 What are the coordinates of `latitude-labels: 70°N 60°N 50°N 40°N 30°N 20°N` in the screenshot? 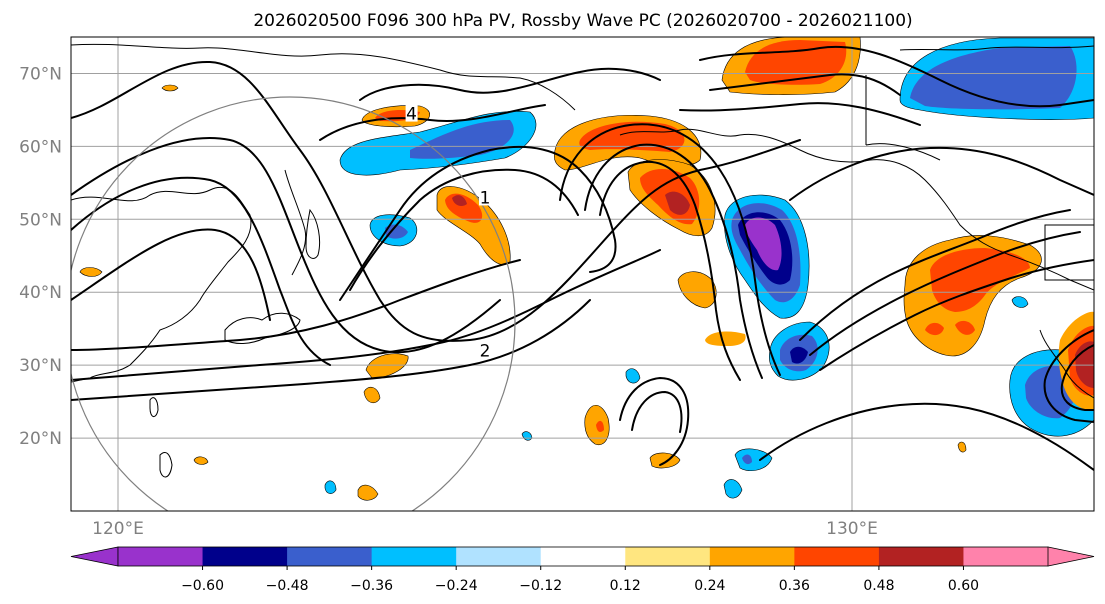 It's located at (40, 256).